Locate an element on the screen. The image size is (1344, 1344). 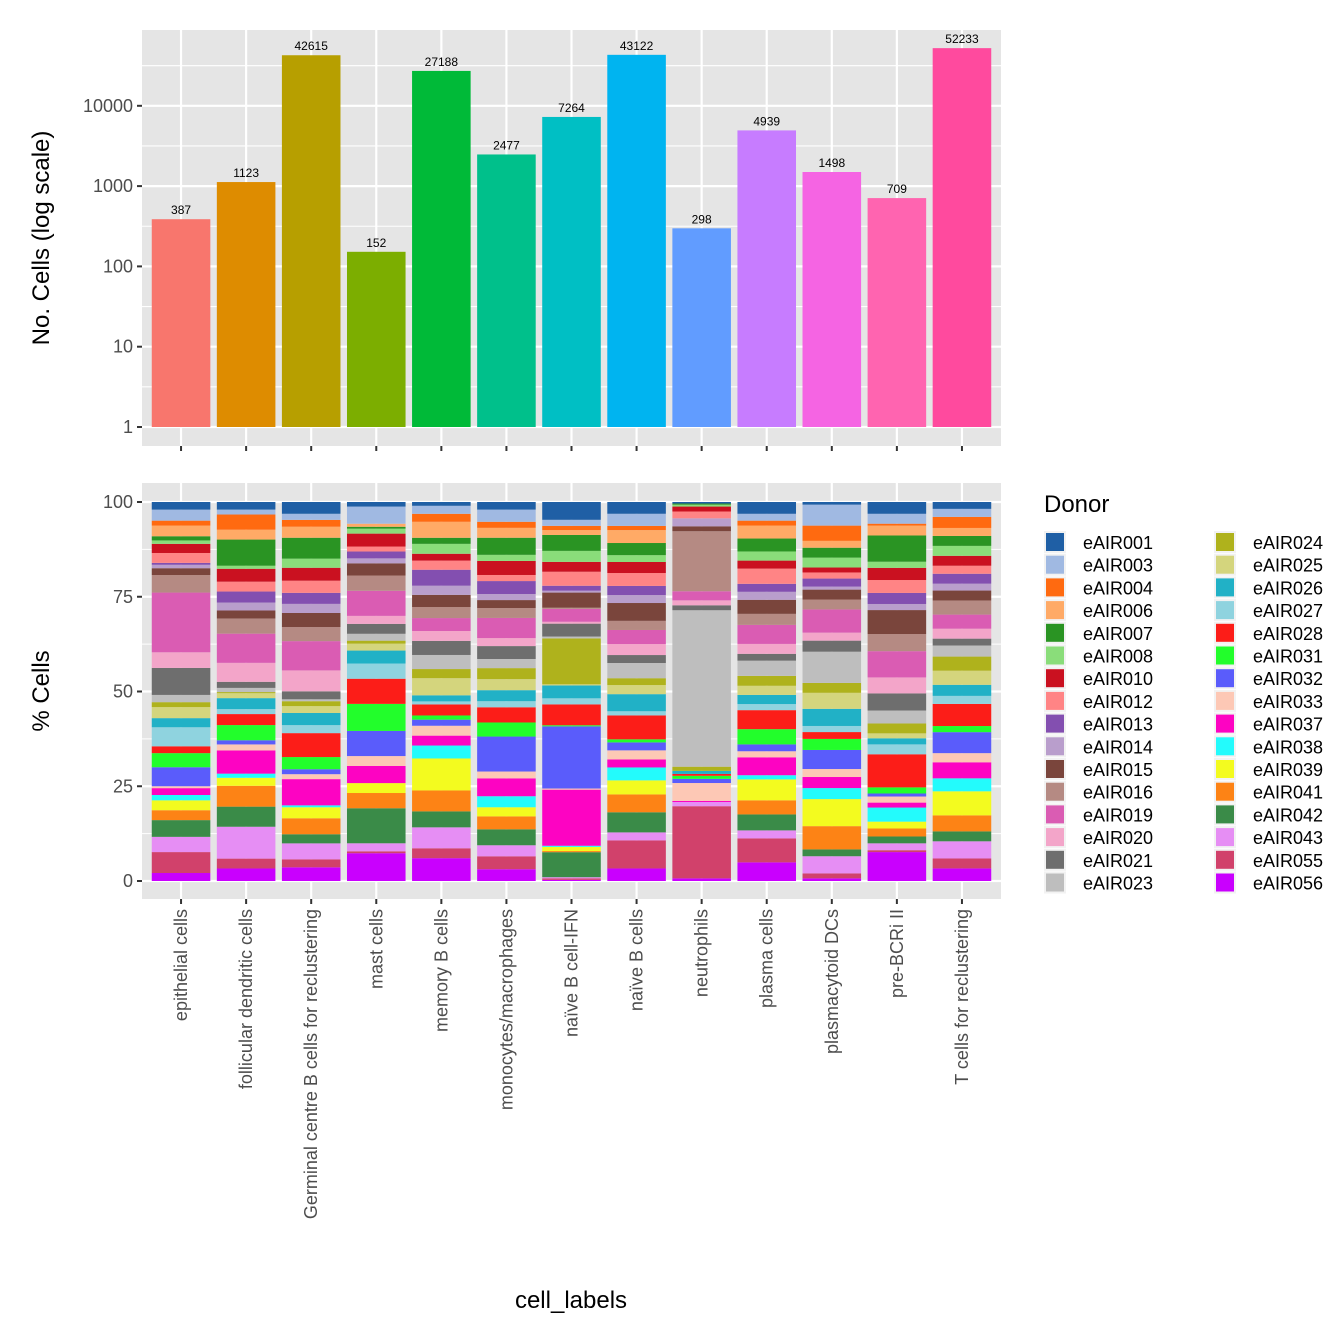
bar-segment-eair023 is located at coordinates (962, 651).